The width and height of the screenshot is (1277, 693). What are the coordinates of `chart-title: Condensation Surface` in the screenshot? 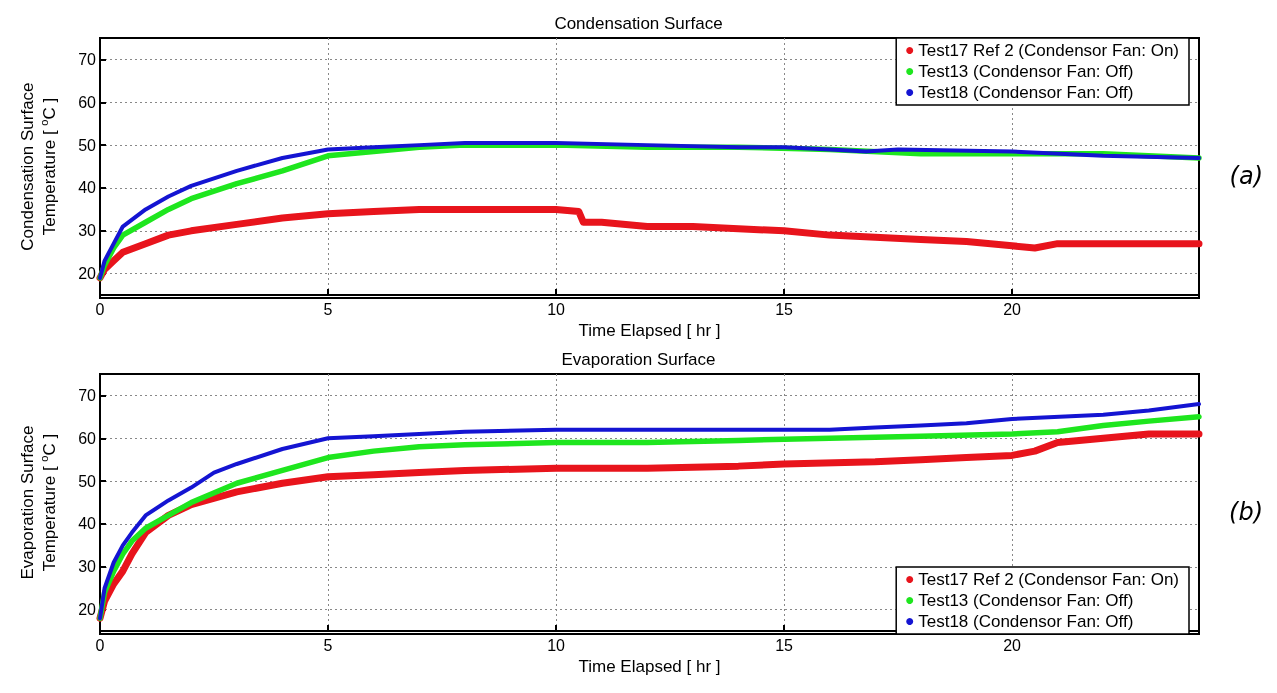 It's located at (638, 23).